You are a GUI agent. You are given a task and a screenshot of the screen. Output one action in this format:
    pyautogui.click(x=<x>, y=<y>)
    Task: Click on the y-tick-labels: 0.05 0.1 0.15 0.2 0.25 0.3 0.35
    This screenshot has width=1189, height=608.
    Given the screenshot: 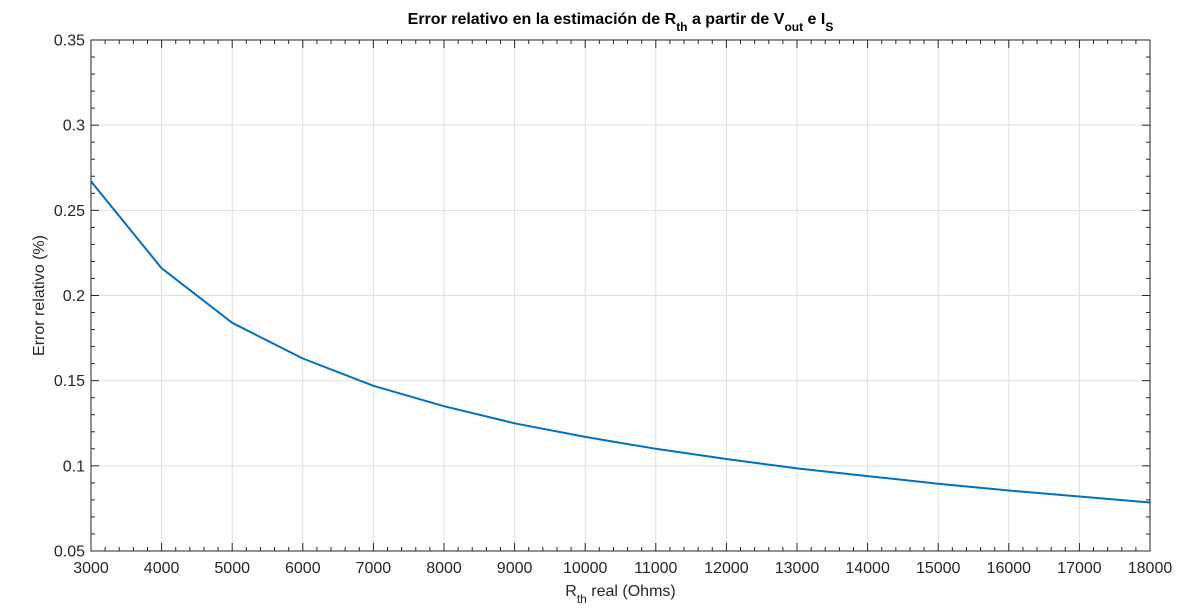 What is the action you would take?
    pyautogui.click(x=69, y=297)
    